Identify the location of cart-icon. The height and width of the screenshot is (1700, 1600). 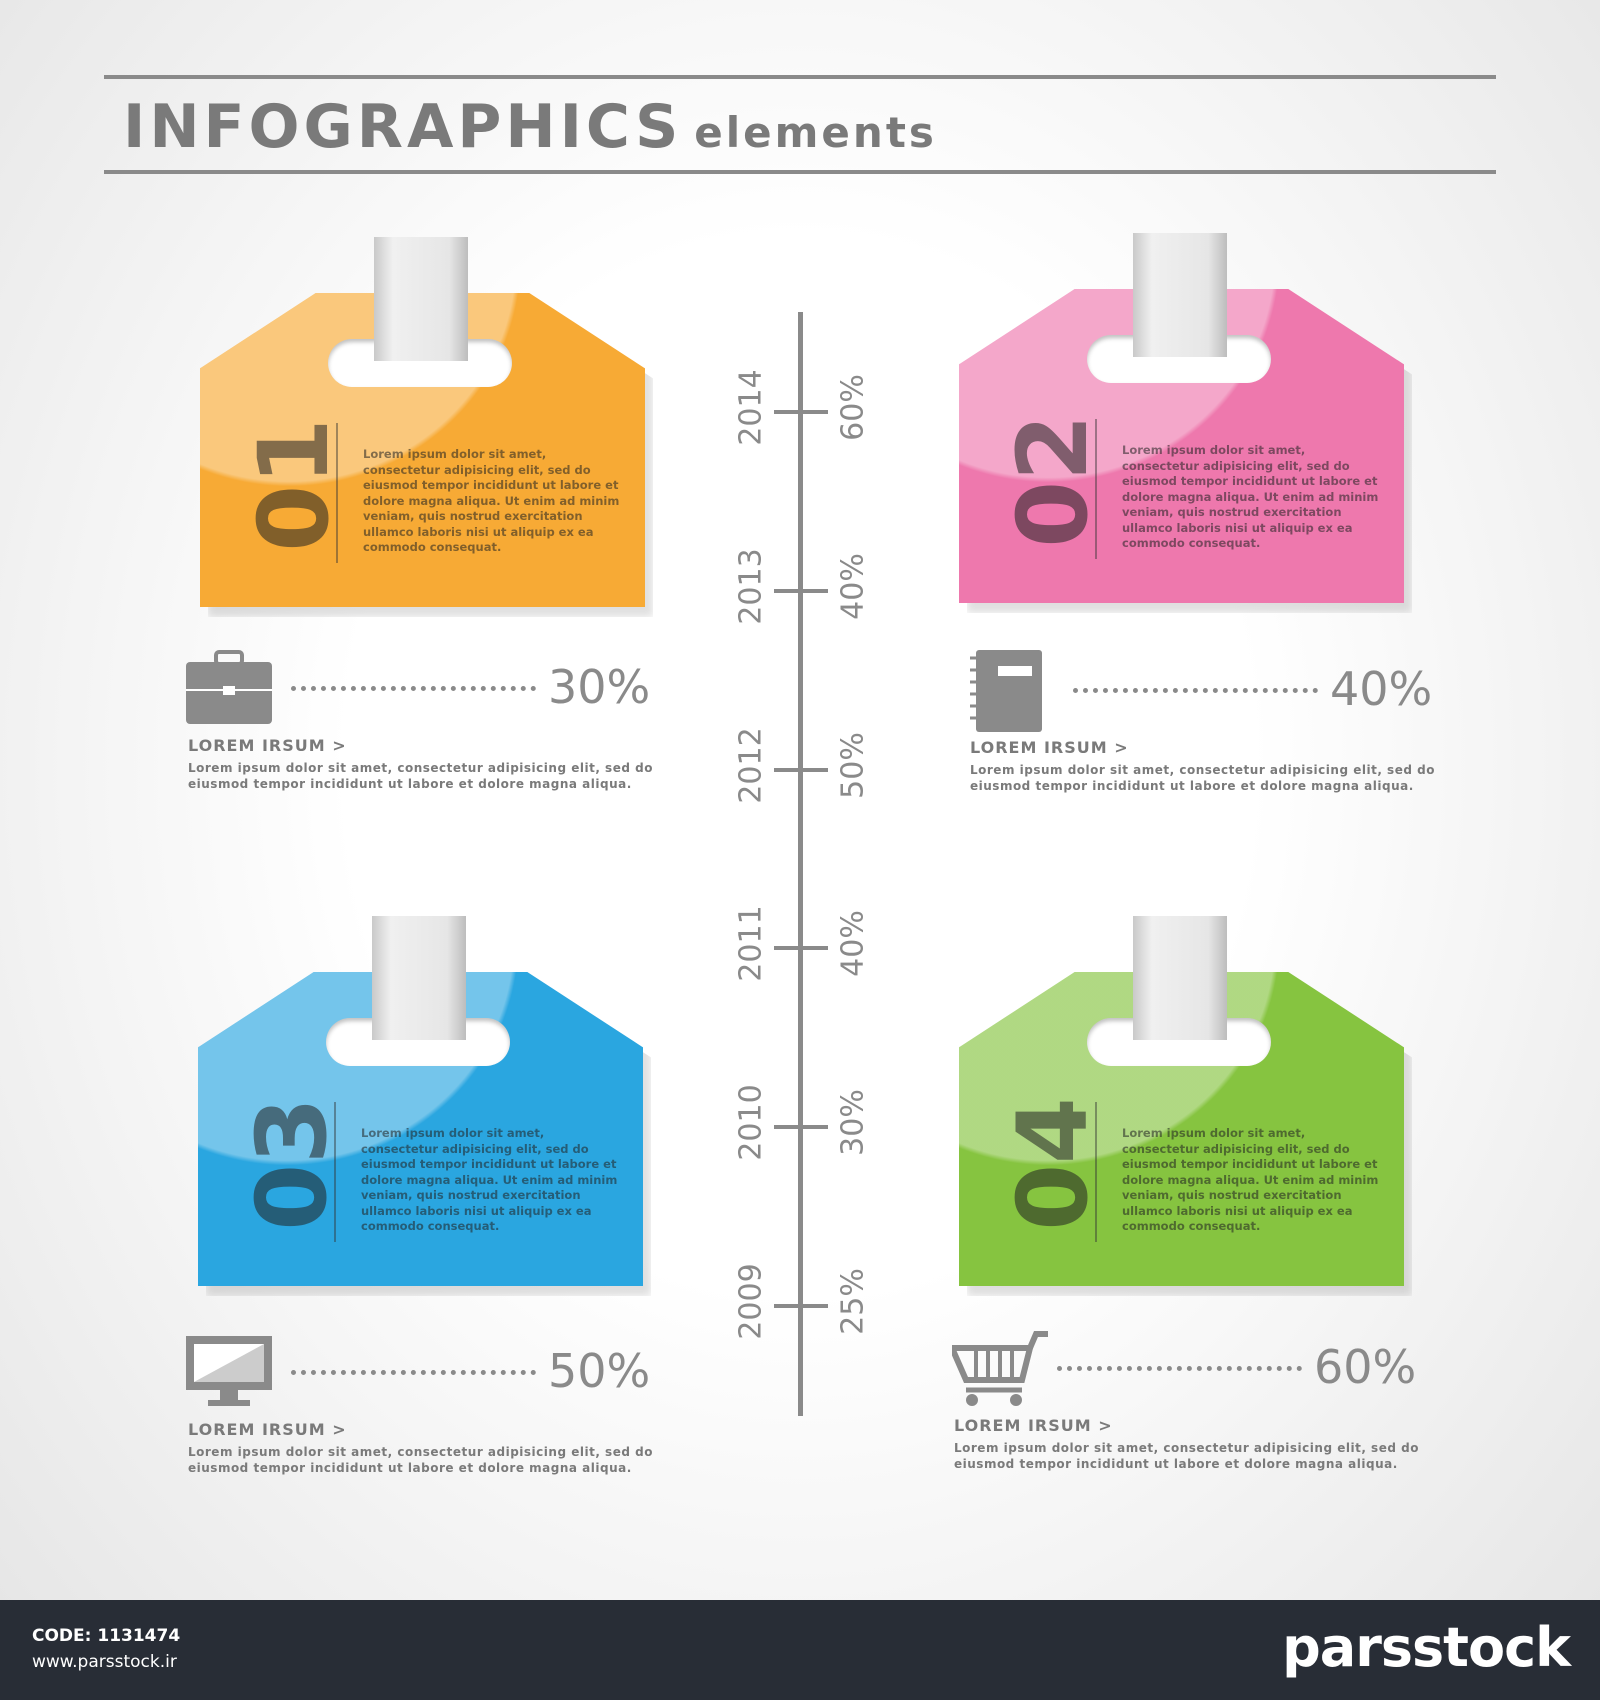
(997, 1368).